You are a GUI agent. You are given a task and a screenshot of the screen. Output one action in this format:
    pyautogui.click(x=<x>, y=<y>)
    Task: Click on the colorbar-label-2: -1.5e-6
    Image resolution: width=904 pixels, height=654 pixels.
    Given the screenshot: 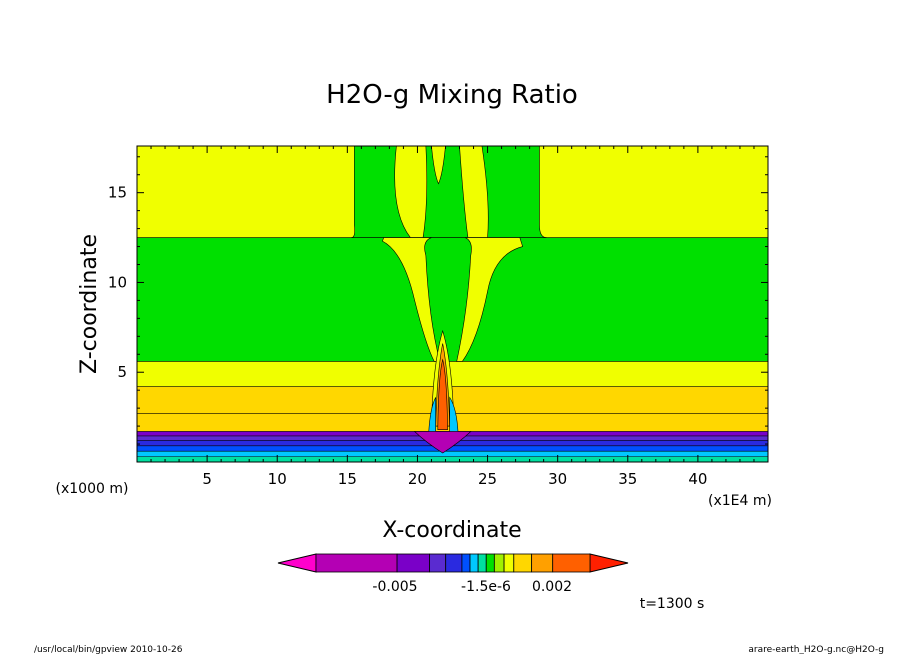 What is the action you would take?
    pyautogui.click(x=486, y=587)
    